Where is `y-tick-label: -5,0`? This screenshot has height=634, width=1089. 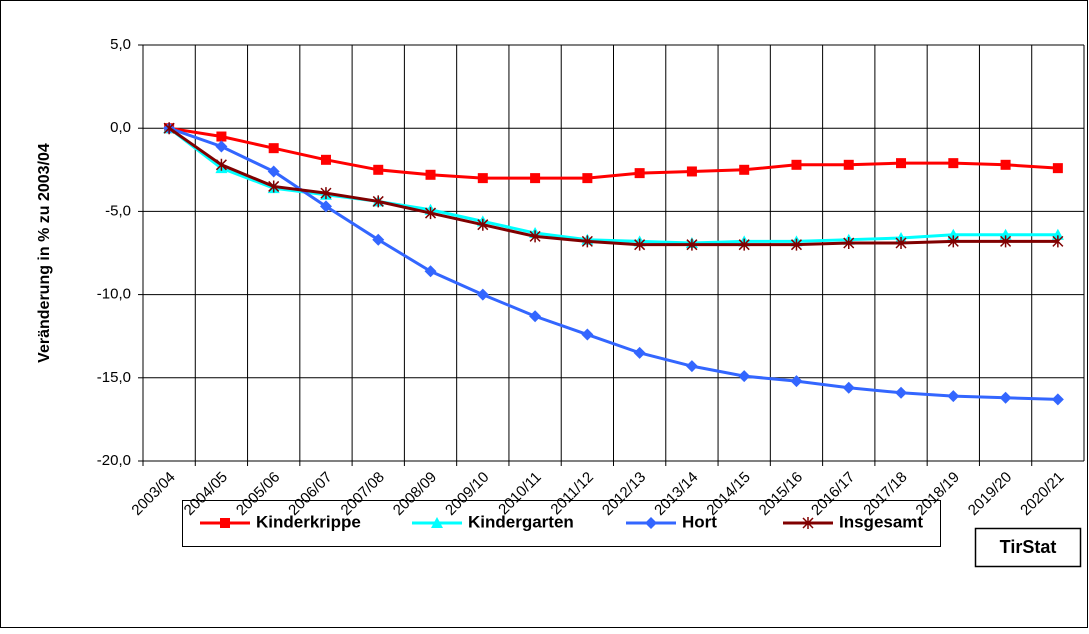
y-tick-label: -5,0 is located at coordinates (118, 210).